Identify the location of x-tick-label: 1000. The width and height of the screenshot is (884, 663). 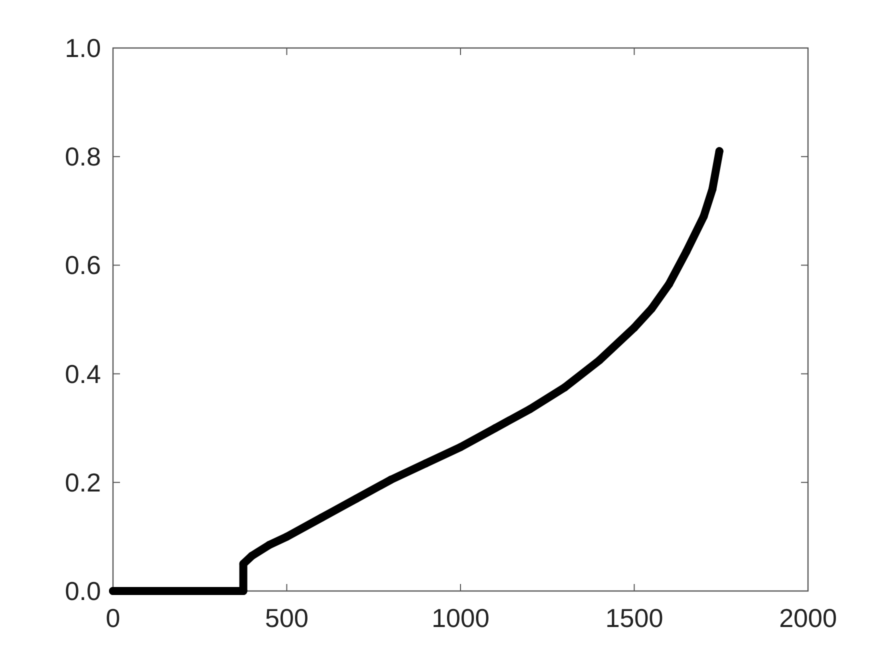
(461, 618).